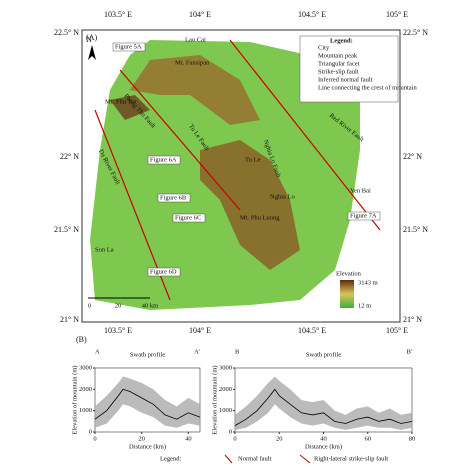 The width and height of the screenshot is (474, 474). Describe the element at coordinates (412, 438) in the screenshot. I see `x-tick-label: 80` at that location.